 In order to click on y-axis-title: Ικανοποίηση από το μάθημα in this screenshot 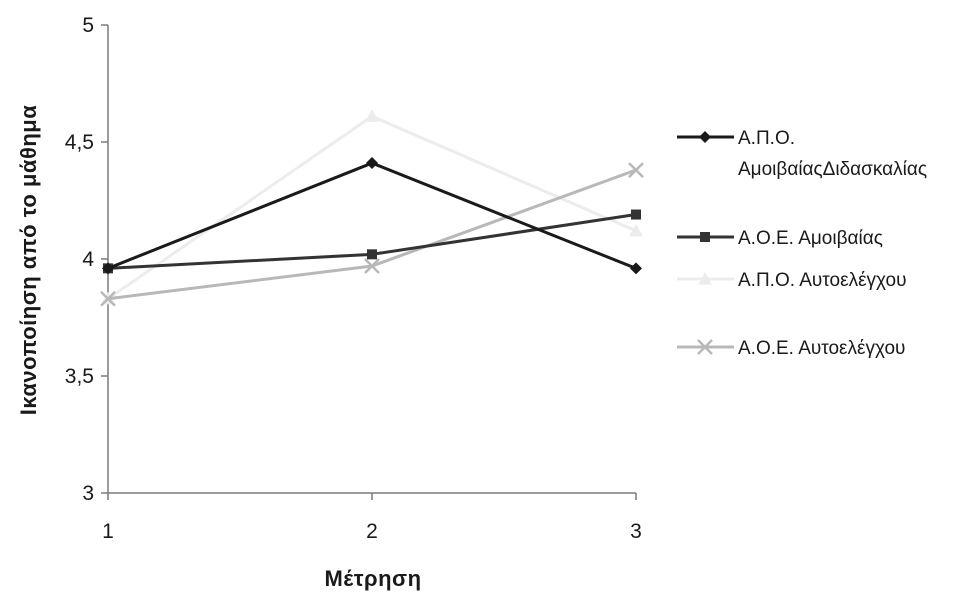, I will do `click(28, 260)`.